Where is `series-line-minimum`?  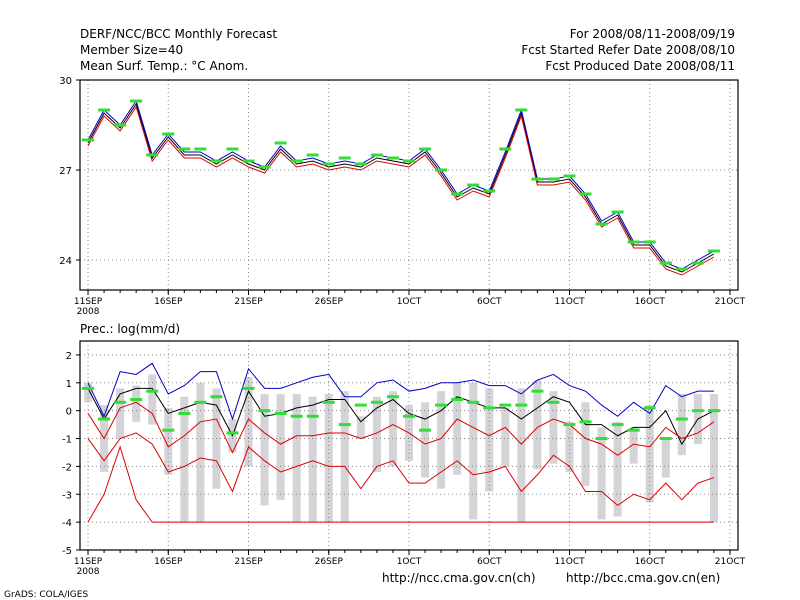
series-line-minimum is located at coordinates (400, 484).